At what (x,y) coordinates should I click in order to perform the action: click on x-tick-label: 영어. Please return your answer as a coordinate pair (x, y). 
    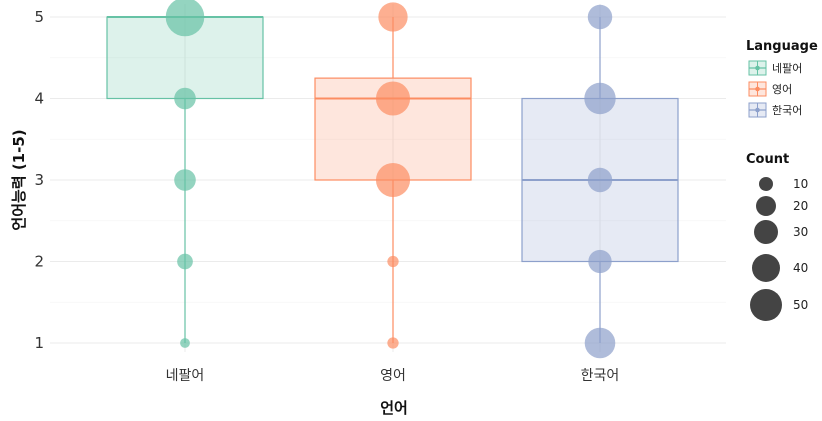
    Looking at the image, I should click on (393, 376).